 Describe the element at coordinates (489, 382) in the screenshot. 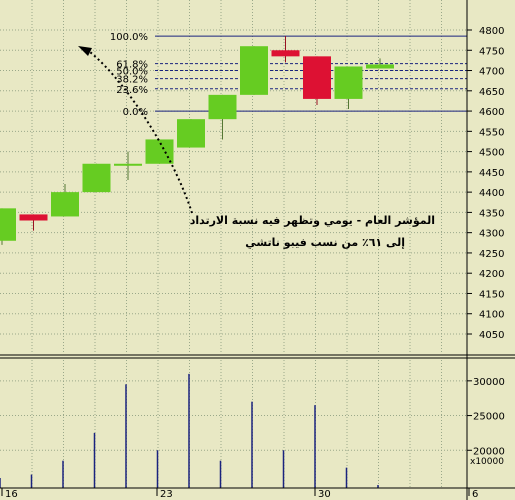

I see `volume-tick-label: 30000` at that location.